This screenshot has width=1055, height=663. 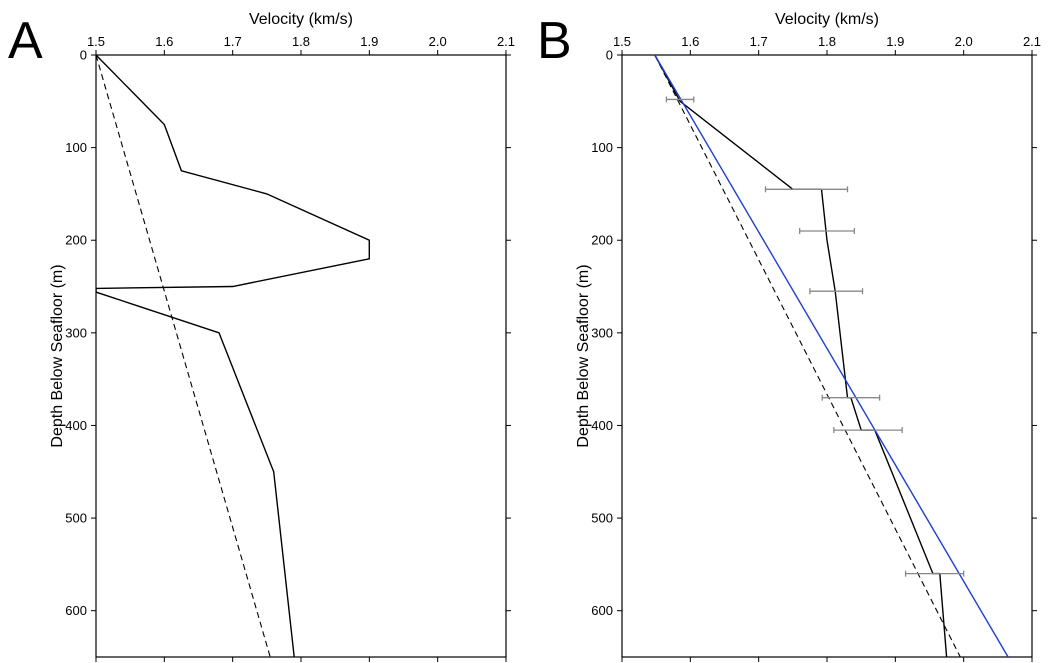 I want to click on panel-letter: A, so click(x=25, y=41).